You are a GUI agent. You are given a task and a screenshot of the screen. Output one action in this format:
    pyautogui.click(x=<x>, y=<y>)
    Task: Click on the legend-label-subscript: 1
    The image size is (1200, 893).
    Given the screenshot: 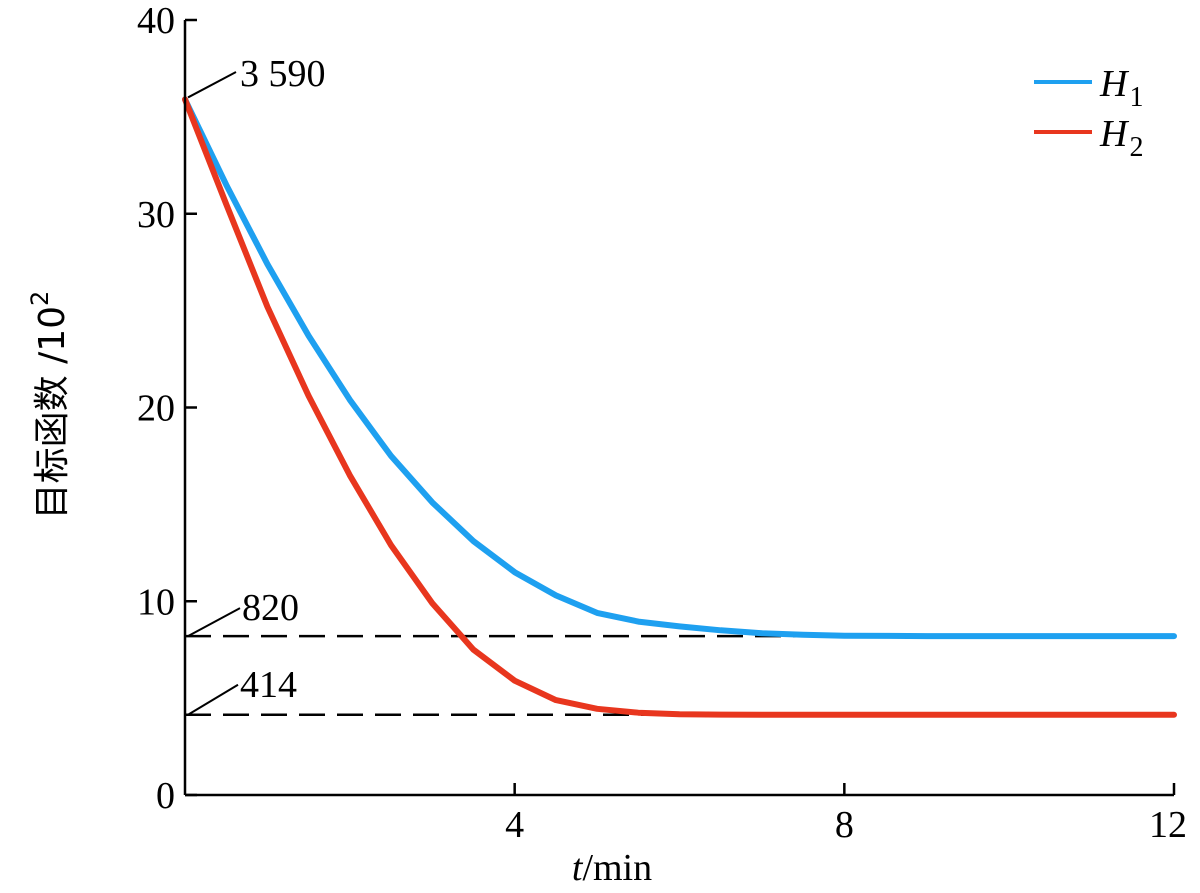 What is the action you would take?
    pyautogui.click(x=1136, y=97)
    